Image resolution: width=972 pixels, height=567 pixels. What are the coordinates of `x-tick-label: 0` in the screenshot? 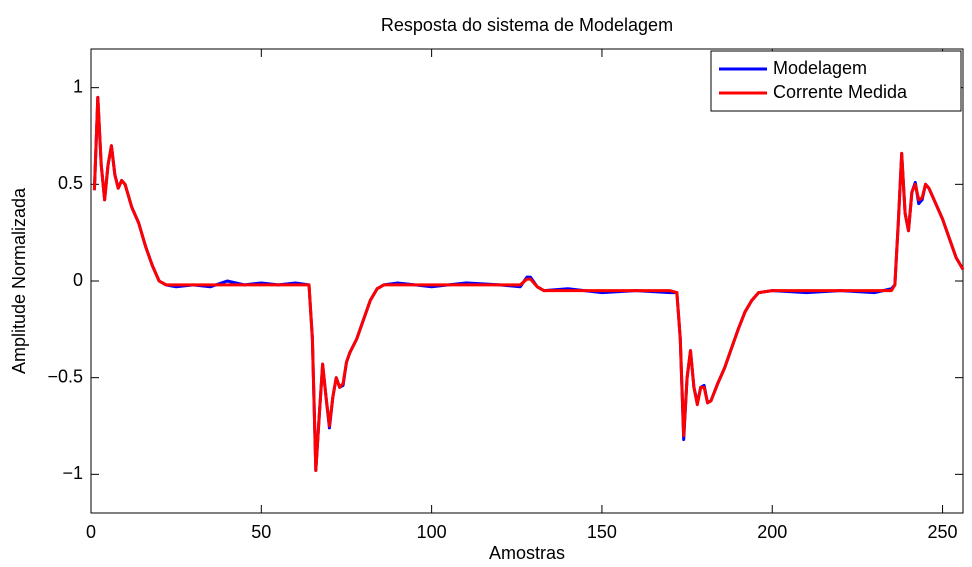 It's located at (91, 532).